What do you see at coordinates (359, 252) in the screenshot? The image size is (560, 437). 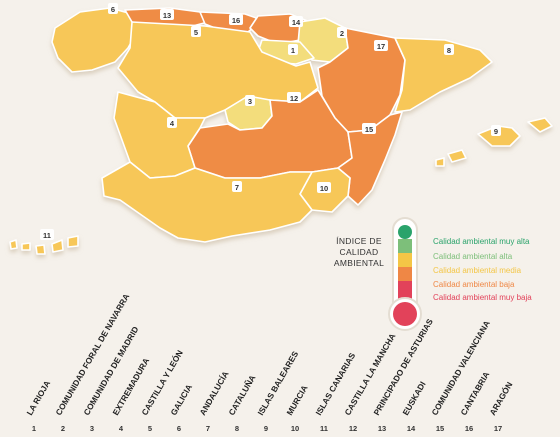 I see `legend-title: ÍNDICE DE CALIDAD AMBIENTAL` at bounding box center [359, 252].